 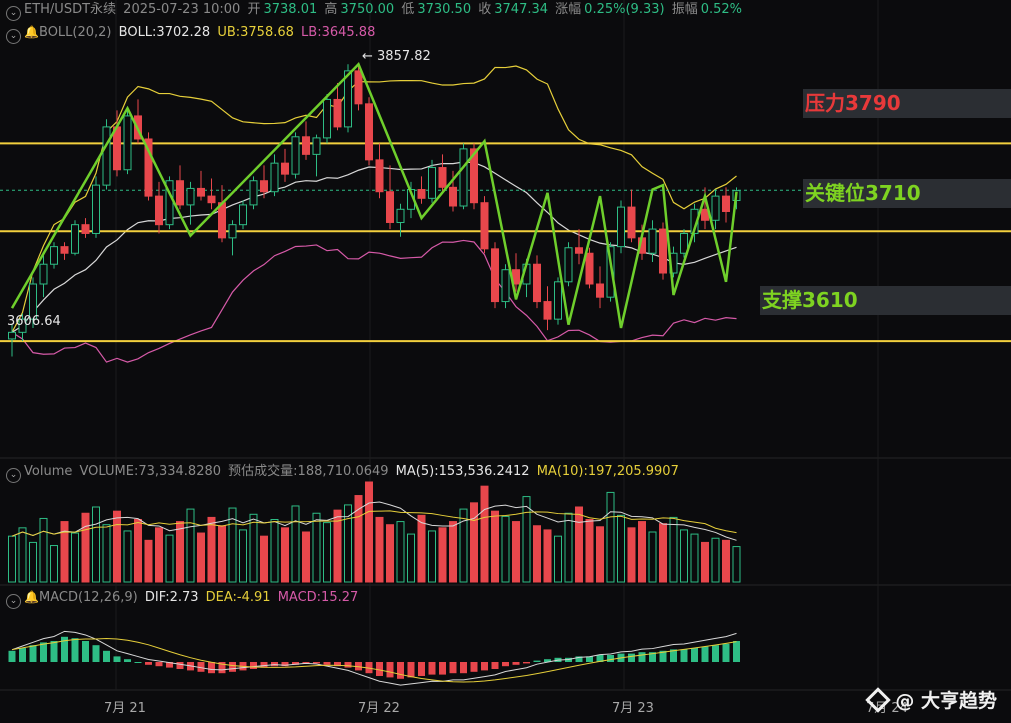 I want to click on macd-dif-line, so click(x=374, y=658).